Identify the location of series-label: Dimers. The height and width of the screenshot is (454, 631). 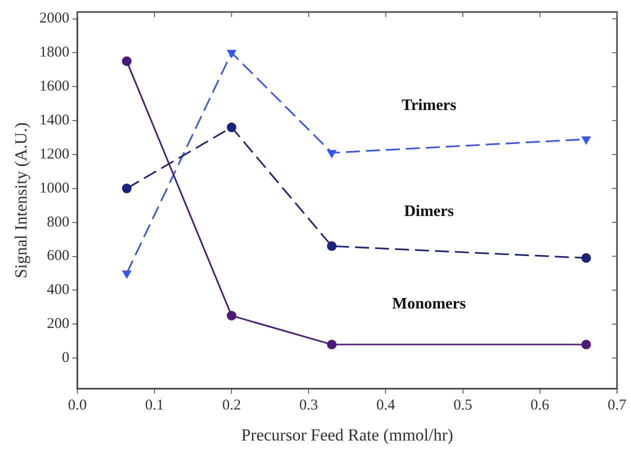
(429, 211).